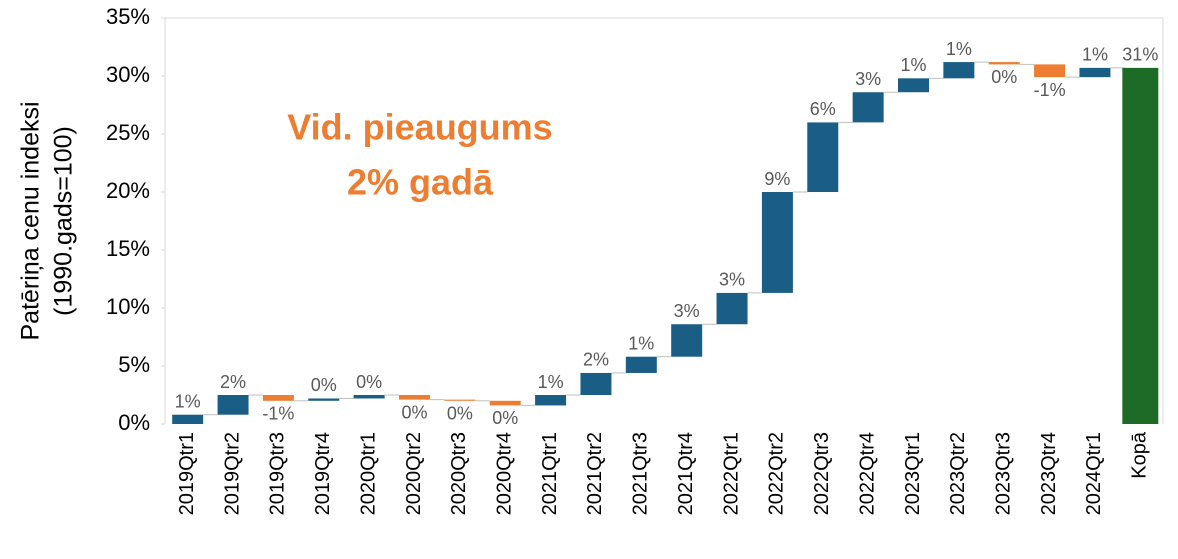 The width and height of the screenshot is (1178, 559). What do you see at coordinates (1004, 473) in the screenshot?
I see `x-tick-label: 2023Qtr3` at bounding box center [1004, 473].